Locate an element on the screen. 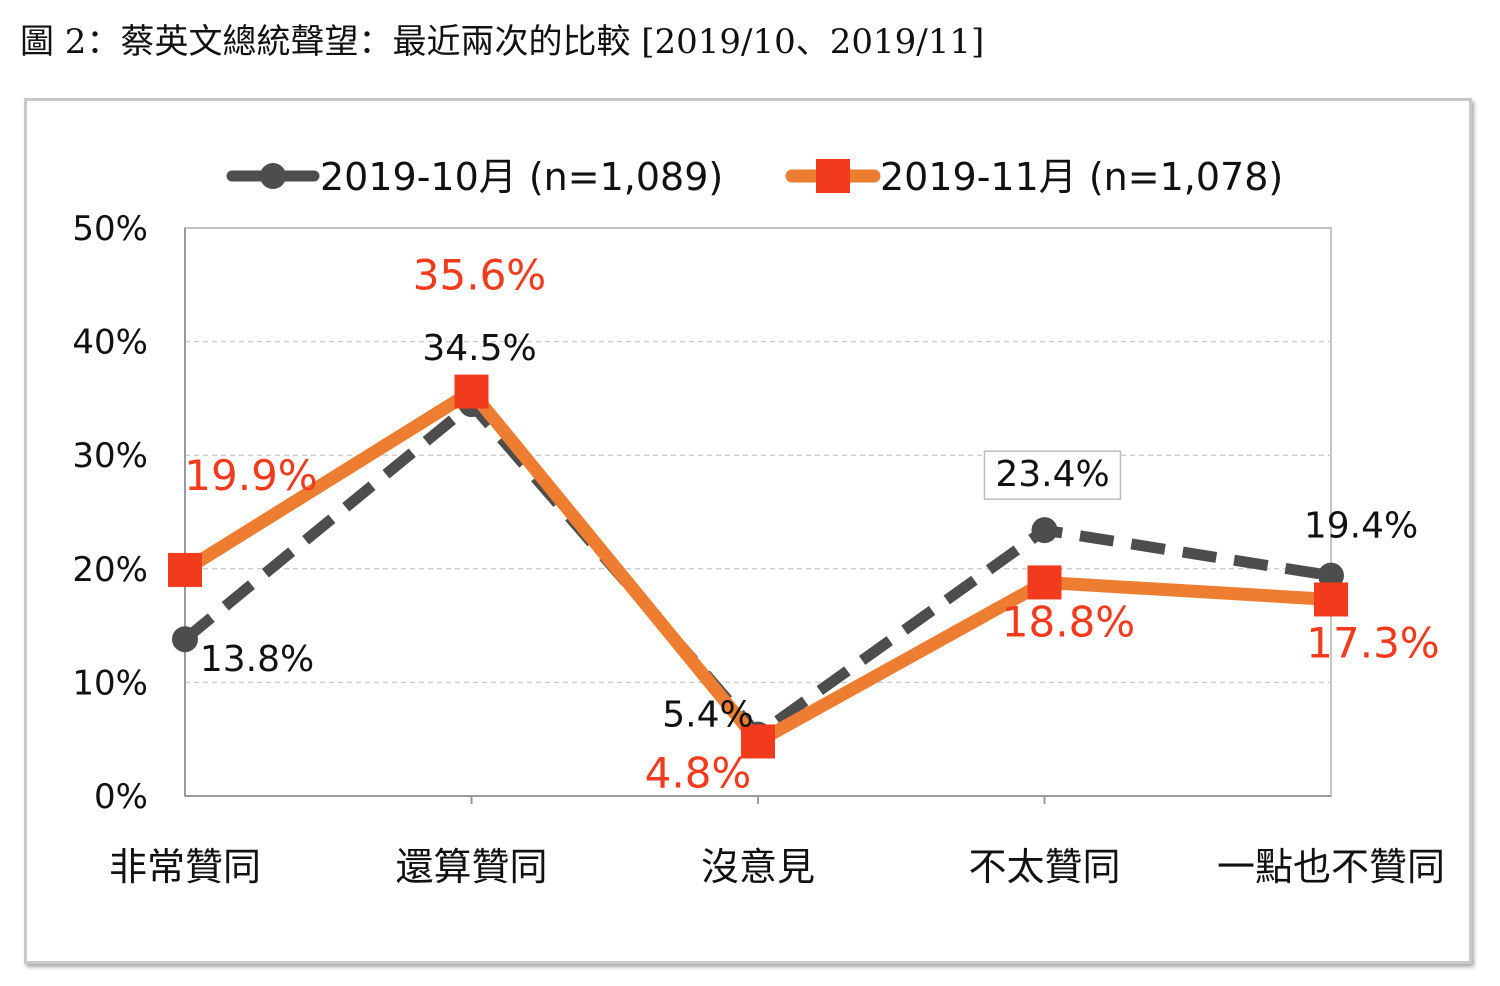 This screenshot has height=986, width=1500. y-tick-label: 0% is located at coordinates (121, 797).